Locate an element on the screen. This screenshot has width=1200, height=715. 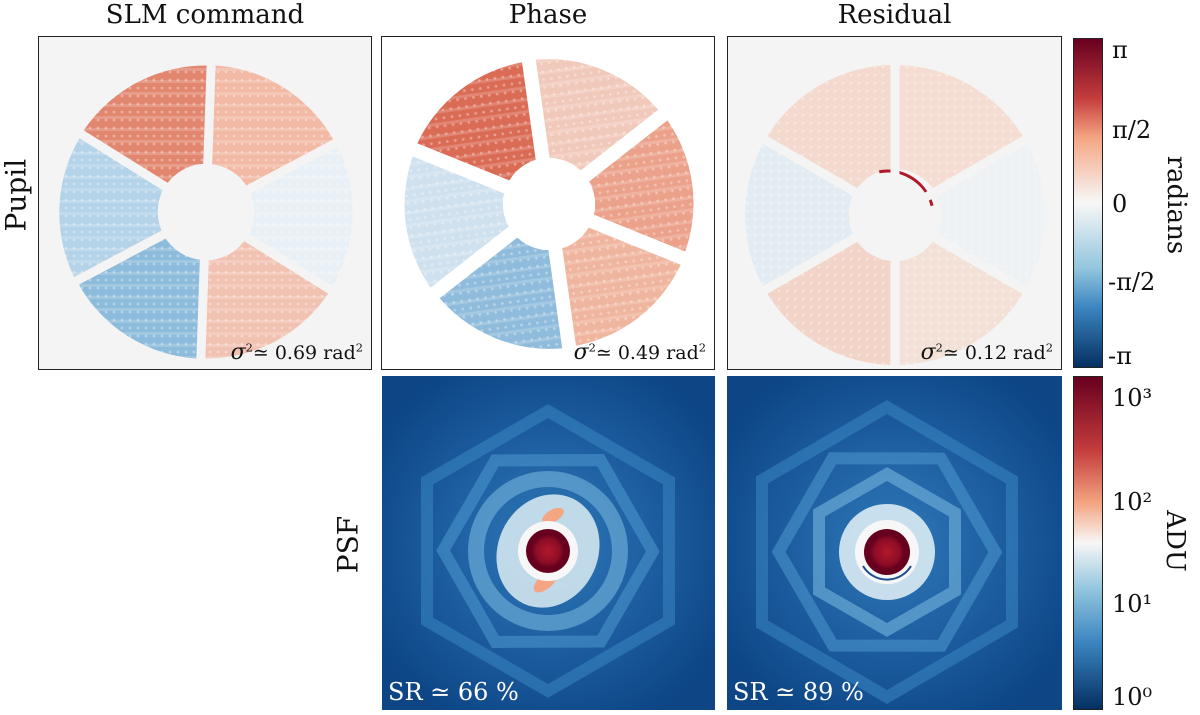
colorbar-adu-tick-1e3: 10³ is located at coordinates (1132, 398).